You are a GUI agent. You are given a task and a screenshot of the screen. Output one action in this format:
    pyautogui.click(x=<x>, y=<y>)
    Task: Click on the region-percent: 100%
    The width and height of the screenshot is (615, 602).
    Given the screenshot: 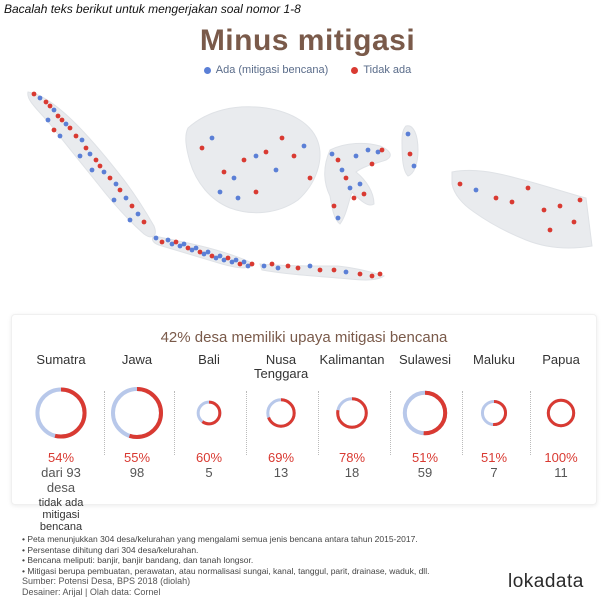 What is the action you would take?
    pyautogui.click(x=561, y=457)
    